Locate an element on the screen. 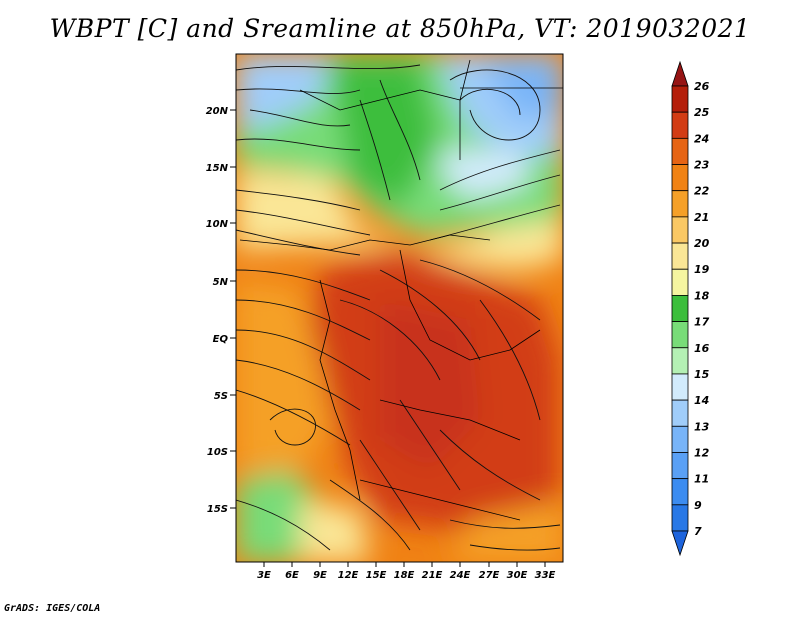  lat-label: 10N is located at coordinates (217, 224).